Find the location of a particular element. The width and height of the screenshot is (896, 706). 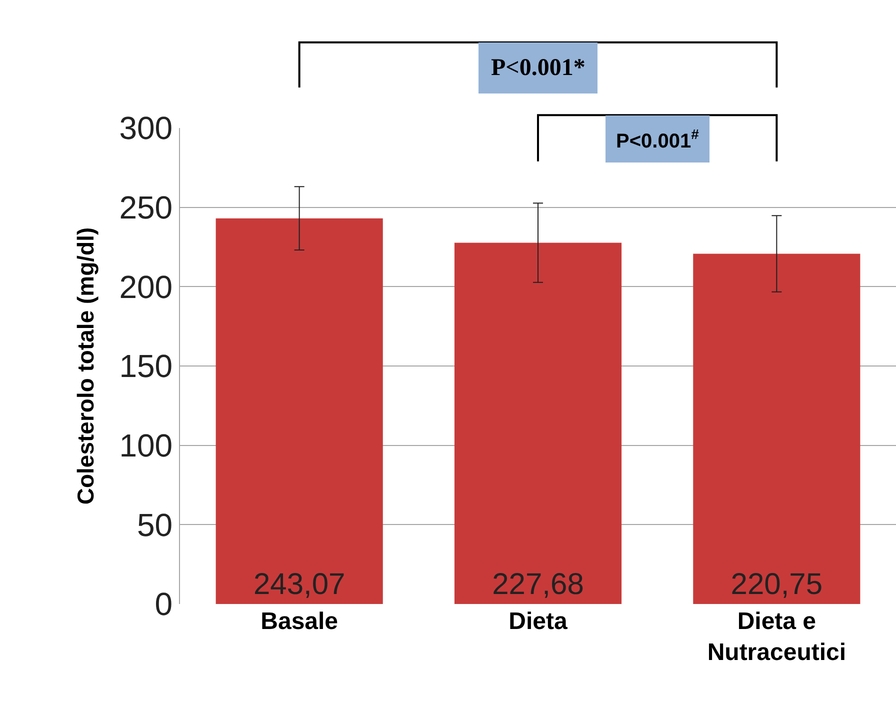

text: P<0.001* is located at coordinates (538, 68).